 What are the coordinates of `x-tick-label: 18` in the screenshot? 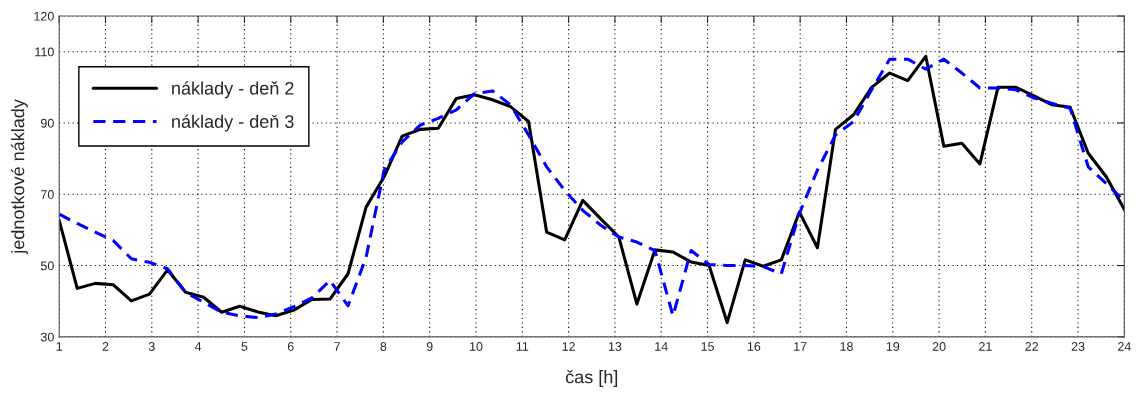 It's located at (846, 346).